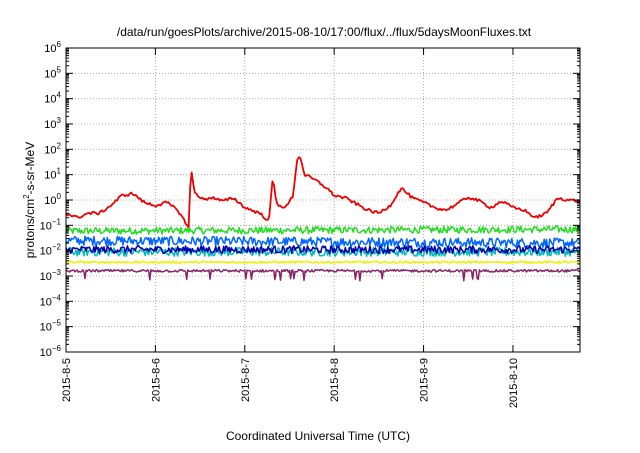  Describe the element at coordinates (52, 72) in the screenshot. I see `y-tick-label: 10⁵` at that location.